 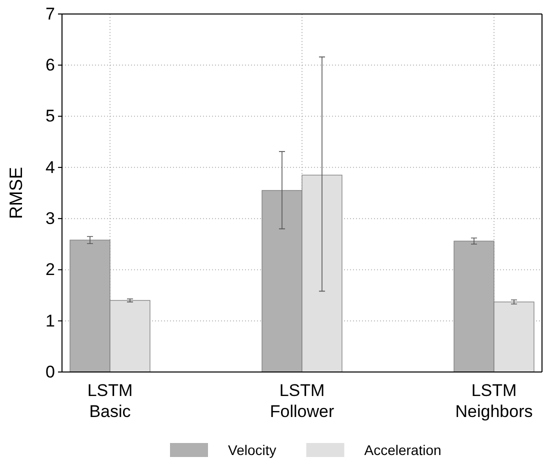 What do you see at coordinates (50, 116) in the screenshot?
I see `y-tick-label: 5` at bounding box center [50, 116].